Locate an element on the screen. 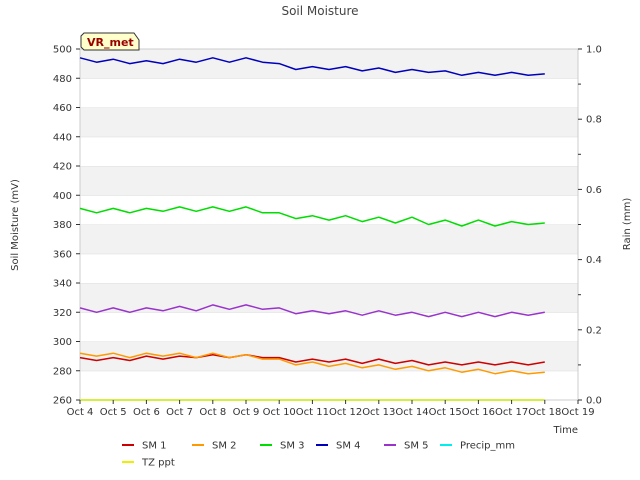  y-tick-label: 360 is located at coordinates (62, 254).